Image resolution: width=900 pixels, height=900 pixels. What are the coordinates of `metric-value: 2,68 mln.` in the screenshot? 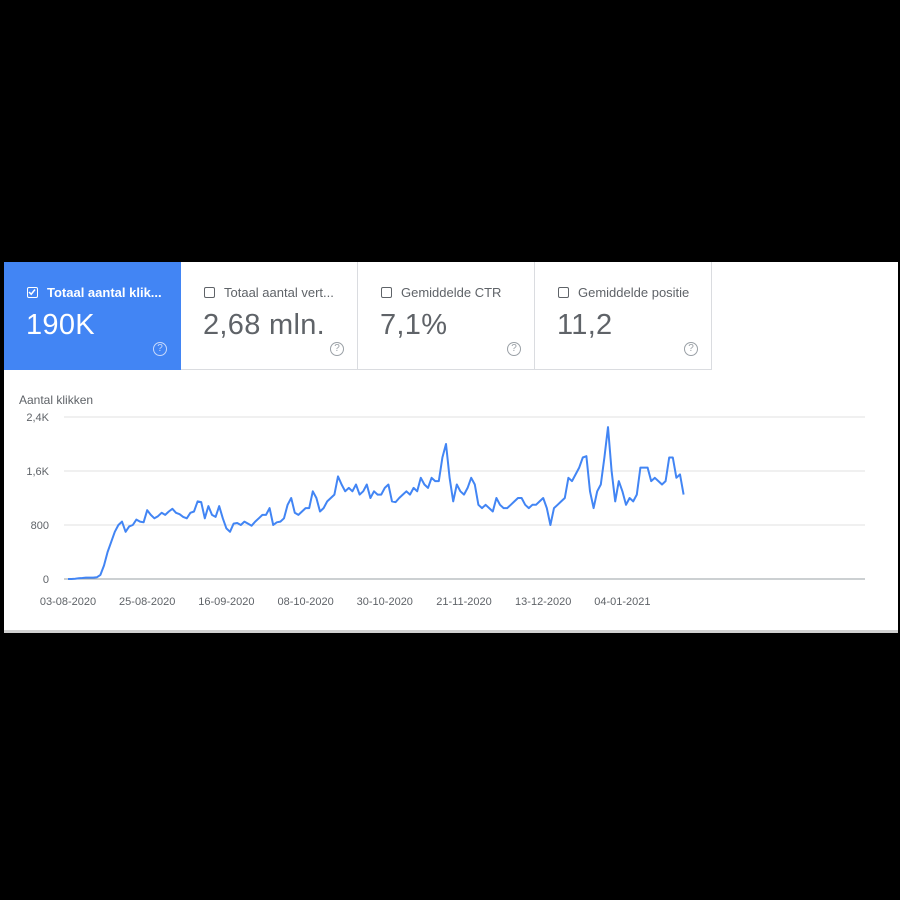 It's located at (264, 325).